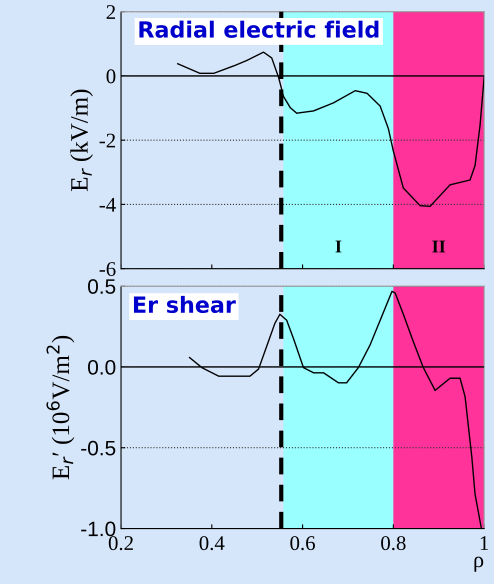 This screenshot has height=584, width=494. Describe the element at coordinates (439, 246) in the screenshot. I see `band-label: II` at that location.